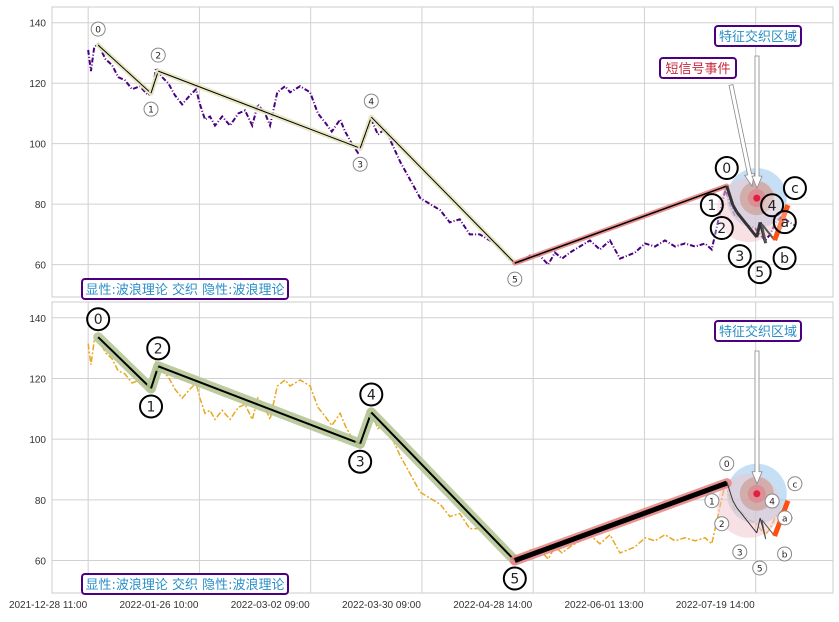  I want to click on x-tick-label: 2022-07-19 14:00, so click(715, 605).